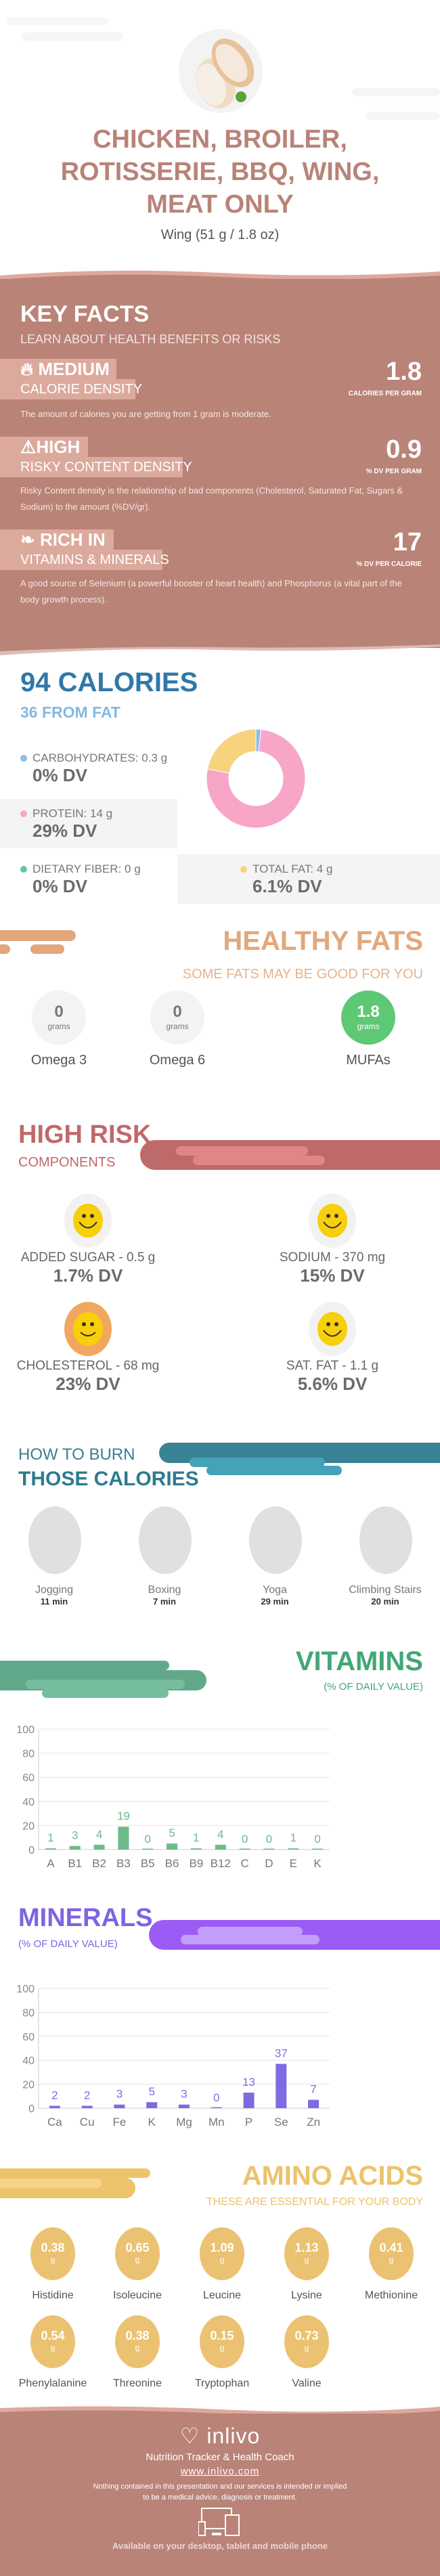 The height and width of the screenshot is (2576, 440). Describe the element at coordinates (88, 1275) in the screenshot. I see `risk-dv: 1.7% DV` at that location.